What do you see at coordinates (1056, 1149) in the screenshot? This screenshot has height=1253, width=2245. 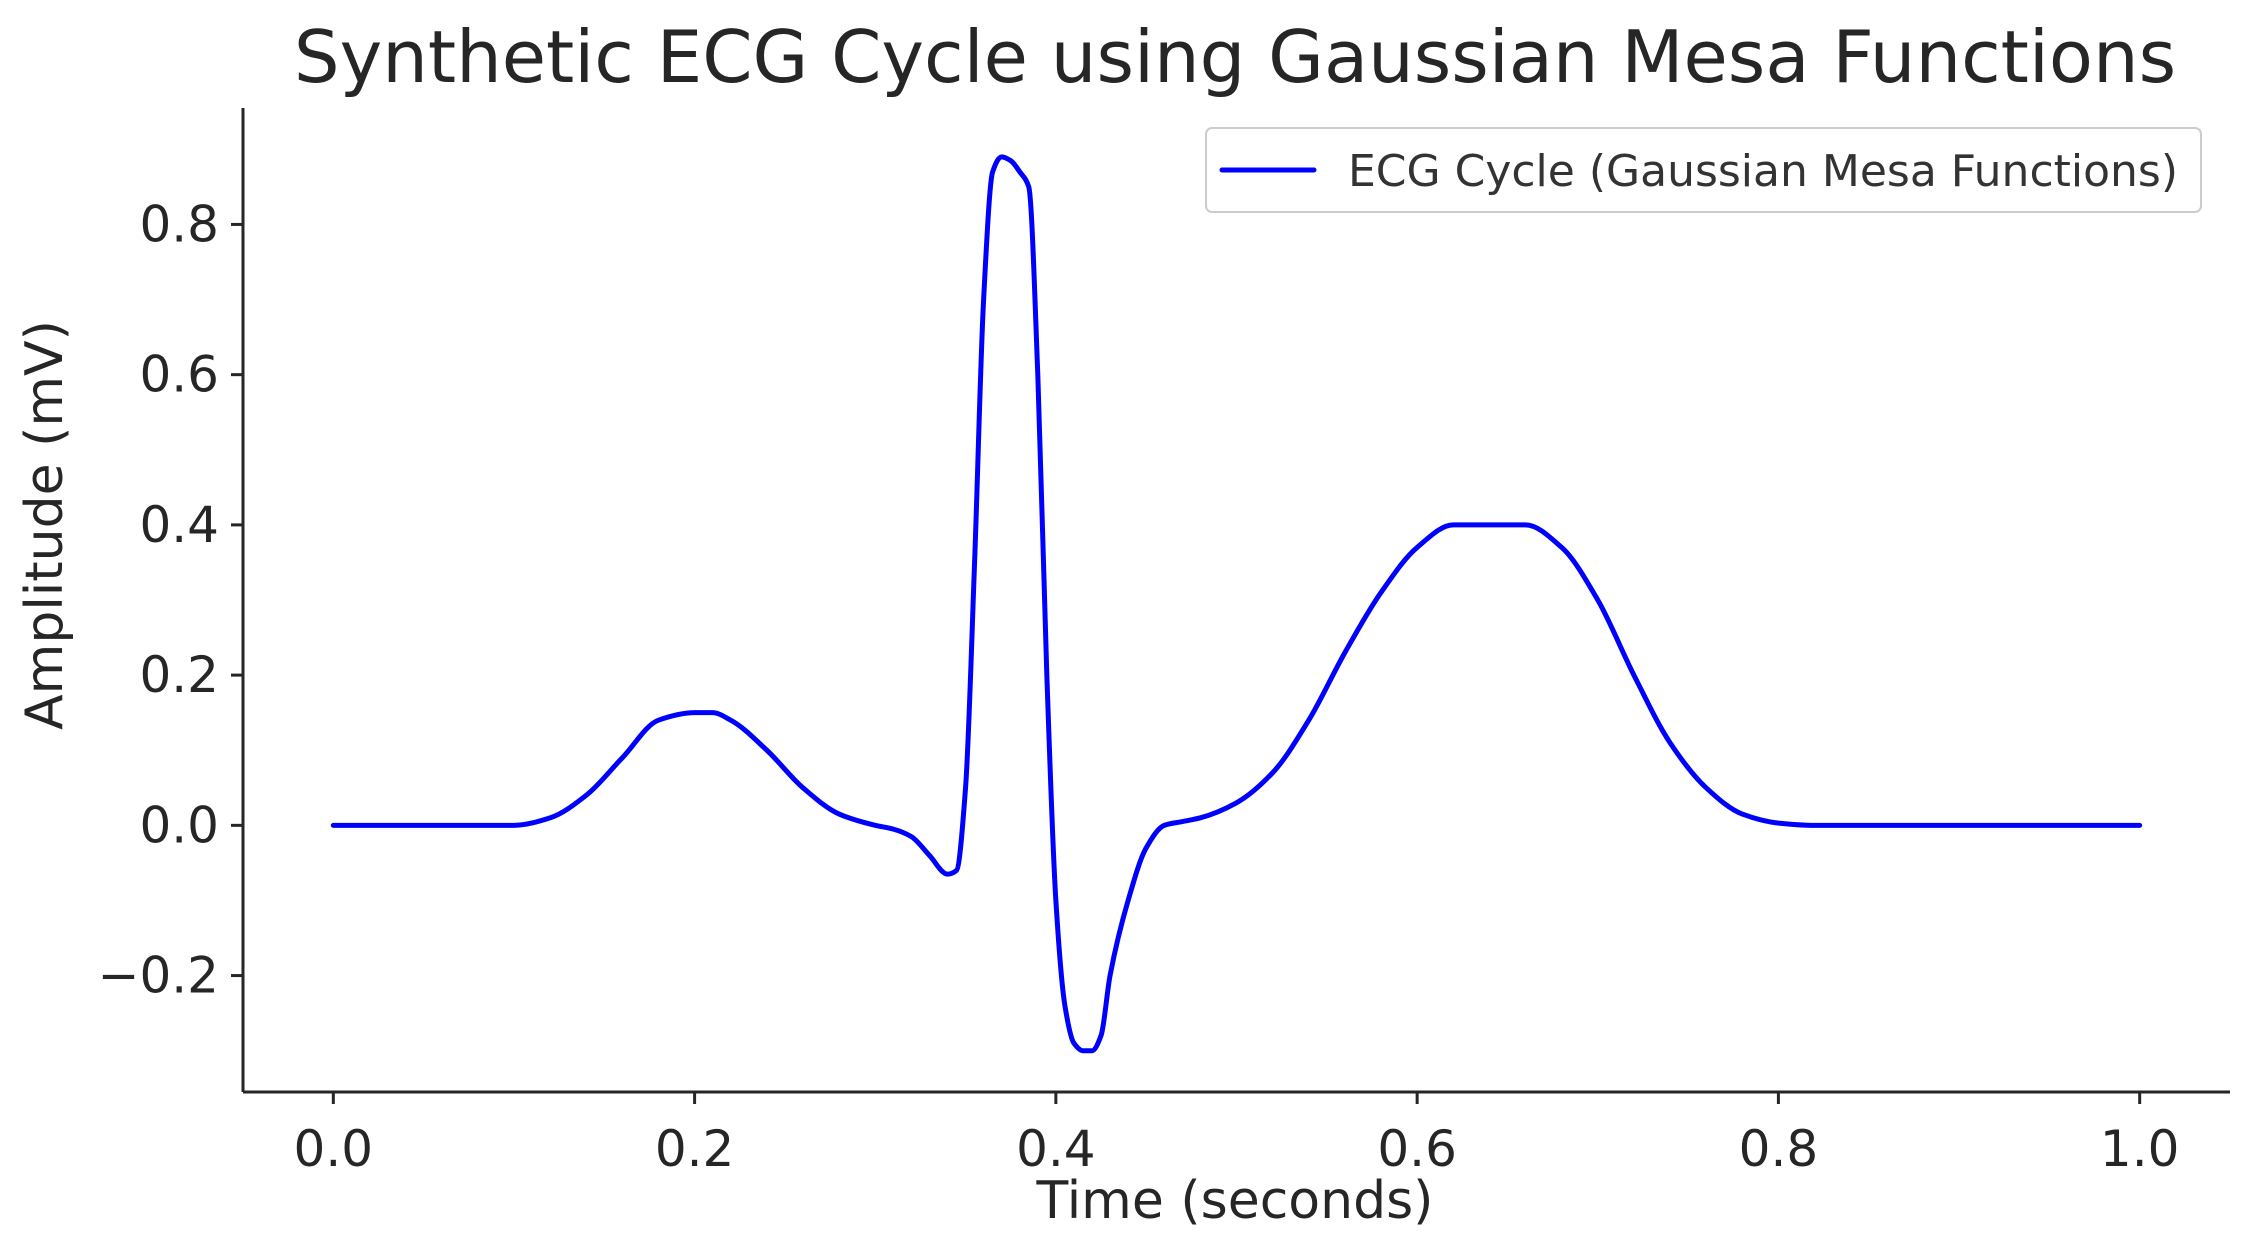 I see `x-tick-label: 0.4` at bounding box center [1056, 1149].